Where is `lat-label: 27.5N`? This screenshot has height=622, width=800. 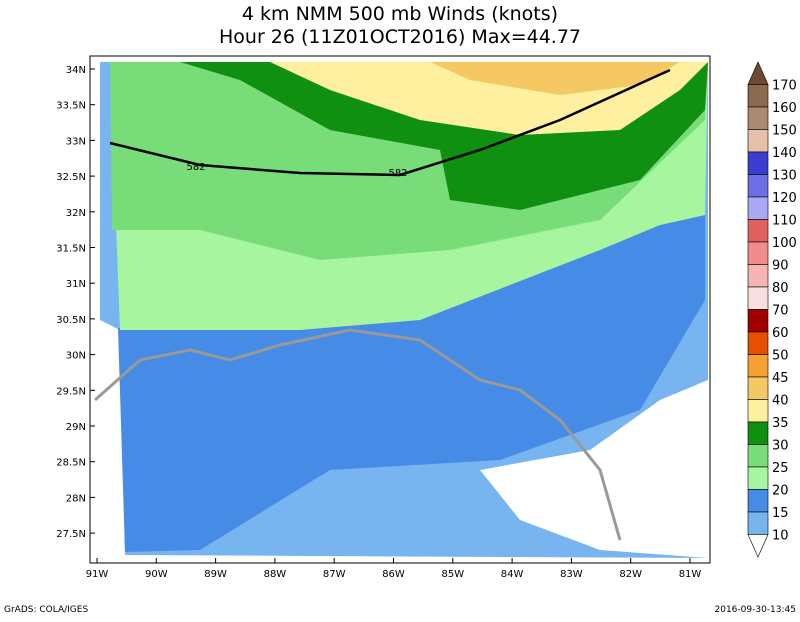
lat-label: 27.5N is located at coordinates (71, 534).